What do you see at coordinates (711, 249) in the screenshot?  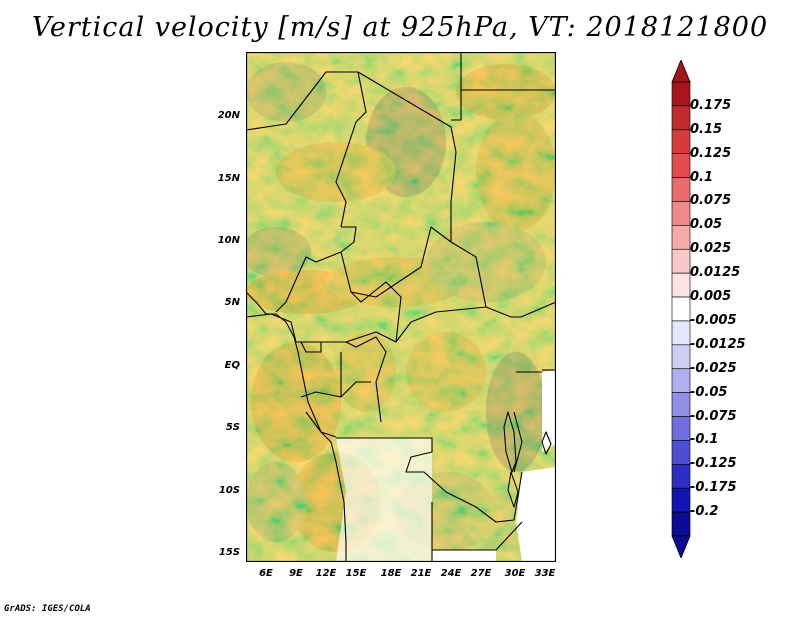 I see `colorbar-label: 0.025` at bounding box center [711, 249].